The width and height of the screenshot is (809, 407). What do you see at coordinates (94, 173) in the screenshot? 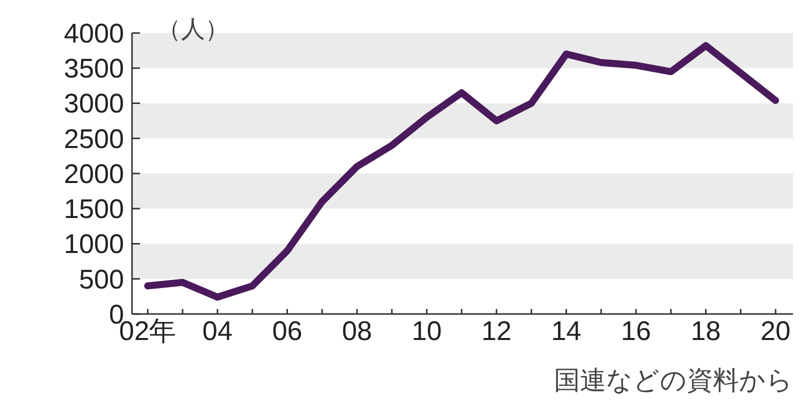
I see `y-tick-label: 2000` at bounding box center [94, 173].